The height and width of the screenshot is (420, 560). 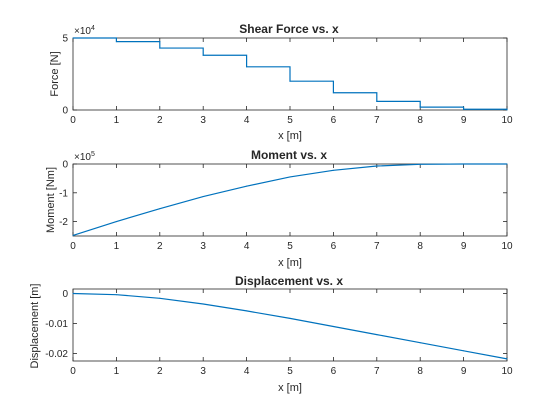 What do you see at coordinates (51, 200) in the screenshot?
I see `moment-ylabel: Moment [Nm]` at bounding box center [51, 200].